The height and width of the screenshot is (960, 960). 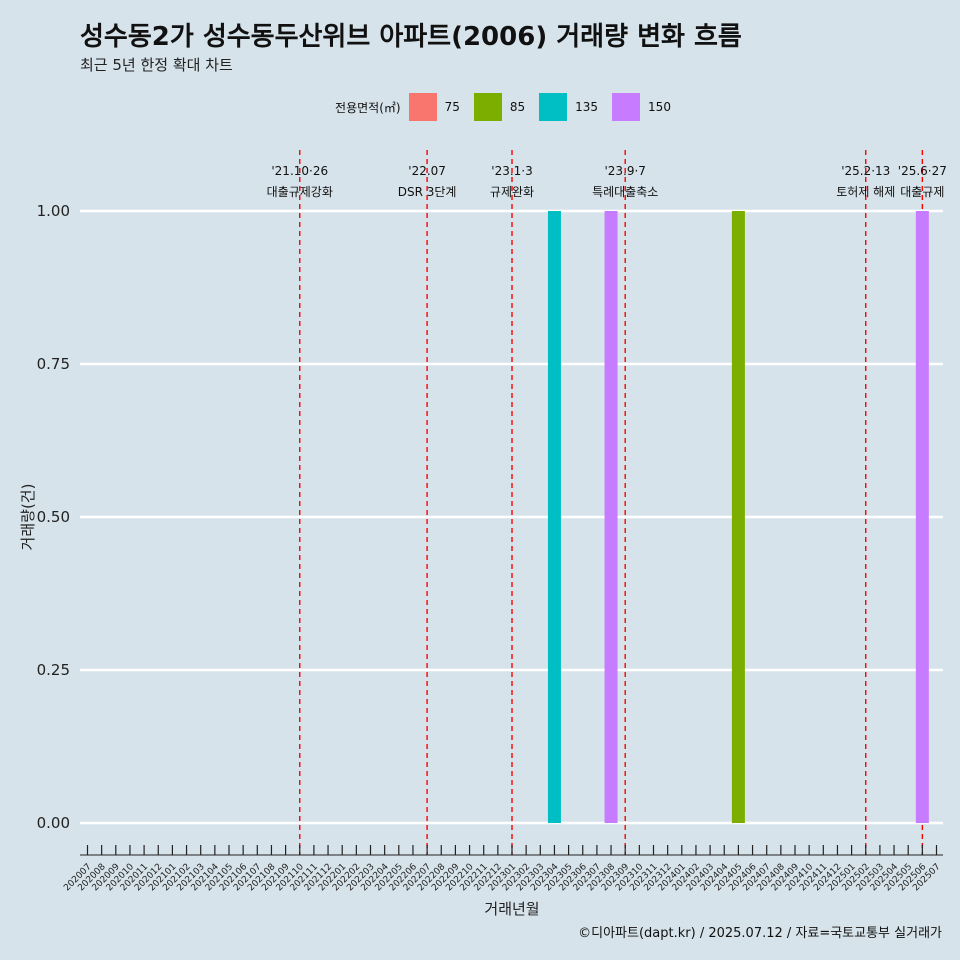 What do you see at coordinates (53, 364) in the screenshot?
I see `y-tick-label: 0.75` at bounding box center [53, 364].